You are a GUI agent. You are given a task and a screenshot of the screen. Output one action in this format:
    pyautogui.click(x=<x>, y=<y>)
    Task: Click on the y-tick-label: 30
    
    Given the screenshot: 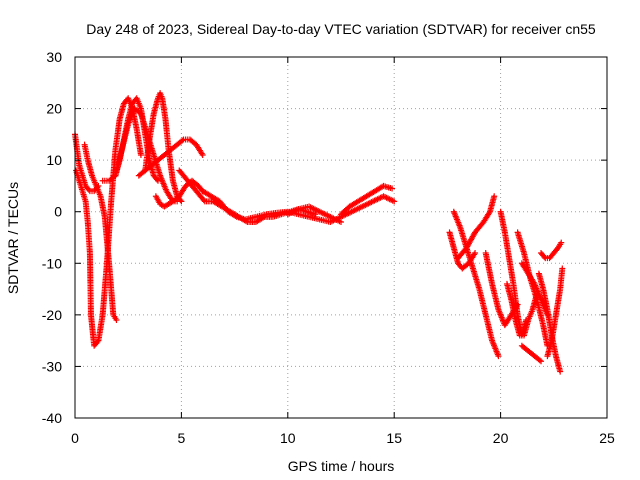 What is the action you would take?
    pyautogui.click(x=54, y=57)
    